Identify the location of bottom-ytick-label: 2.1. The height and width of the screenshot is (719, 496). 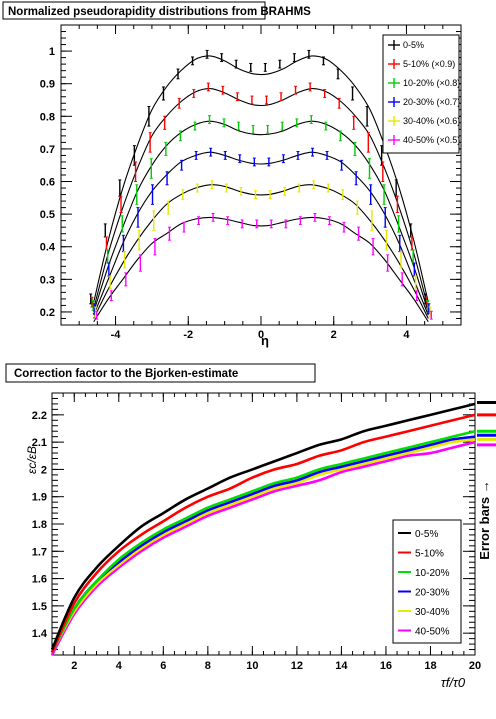
(39, 443).